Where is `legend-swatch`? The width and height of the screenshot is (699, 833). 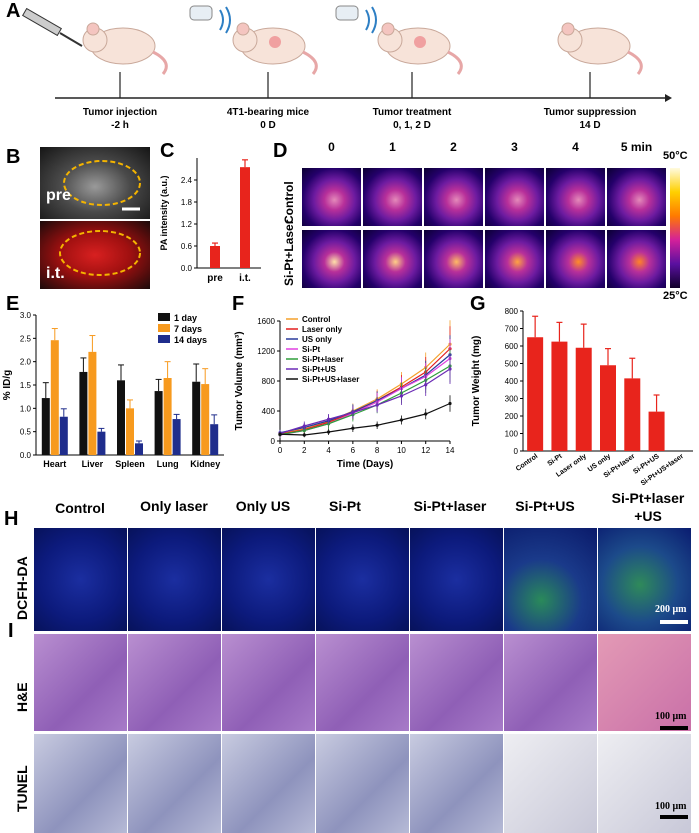
legend-swatch is located at coordinates (164, 328).